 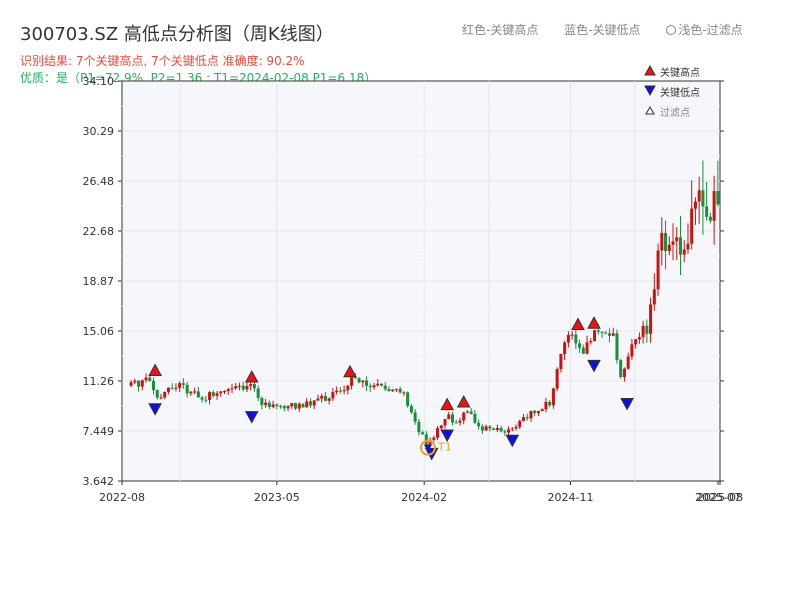 I want to click on t1-low-marker, so click(x=427, y=448).